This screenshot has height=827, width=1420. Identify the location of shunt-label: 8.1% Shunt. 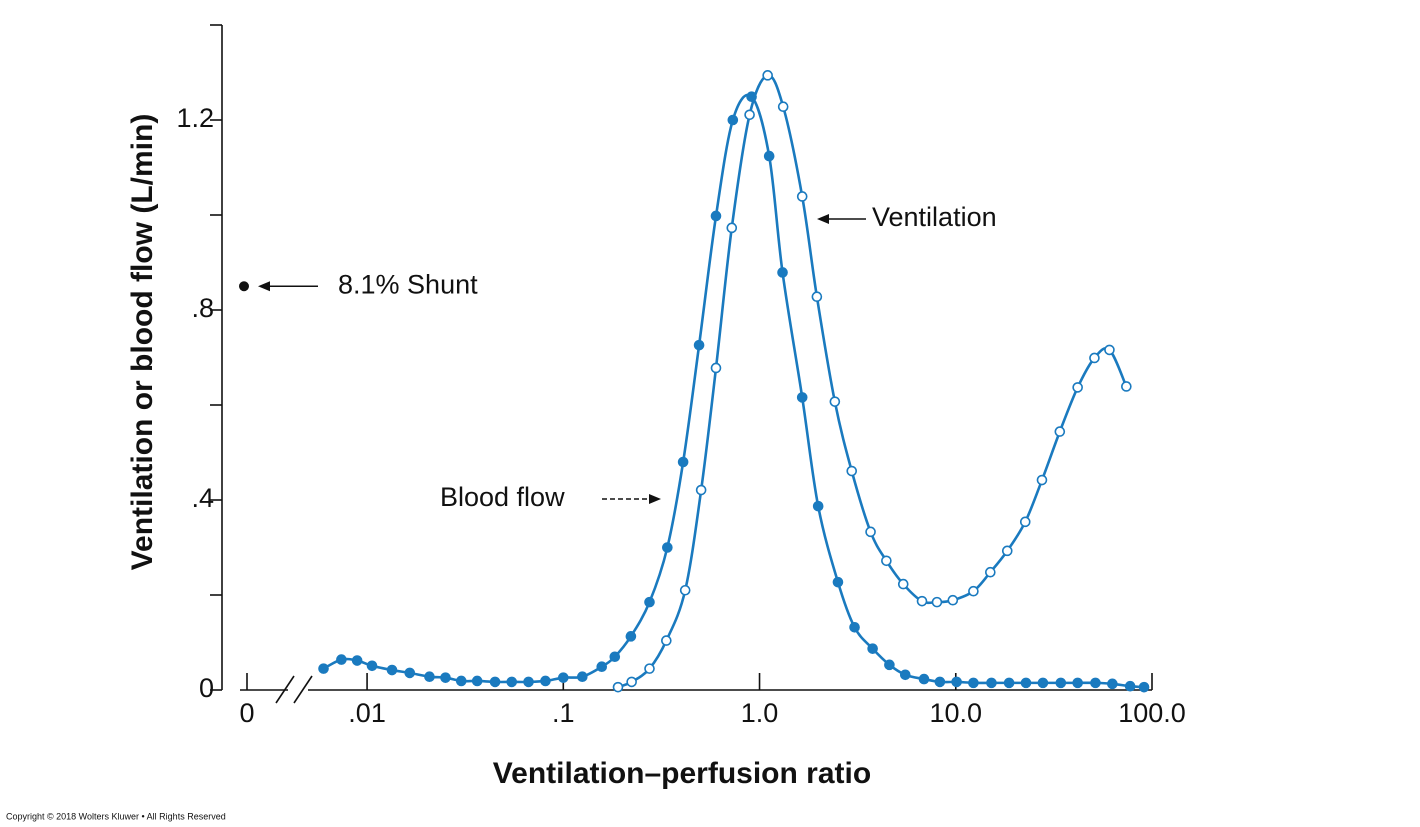
(408, 284).